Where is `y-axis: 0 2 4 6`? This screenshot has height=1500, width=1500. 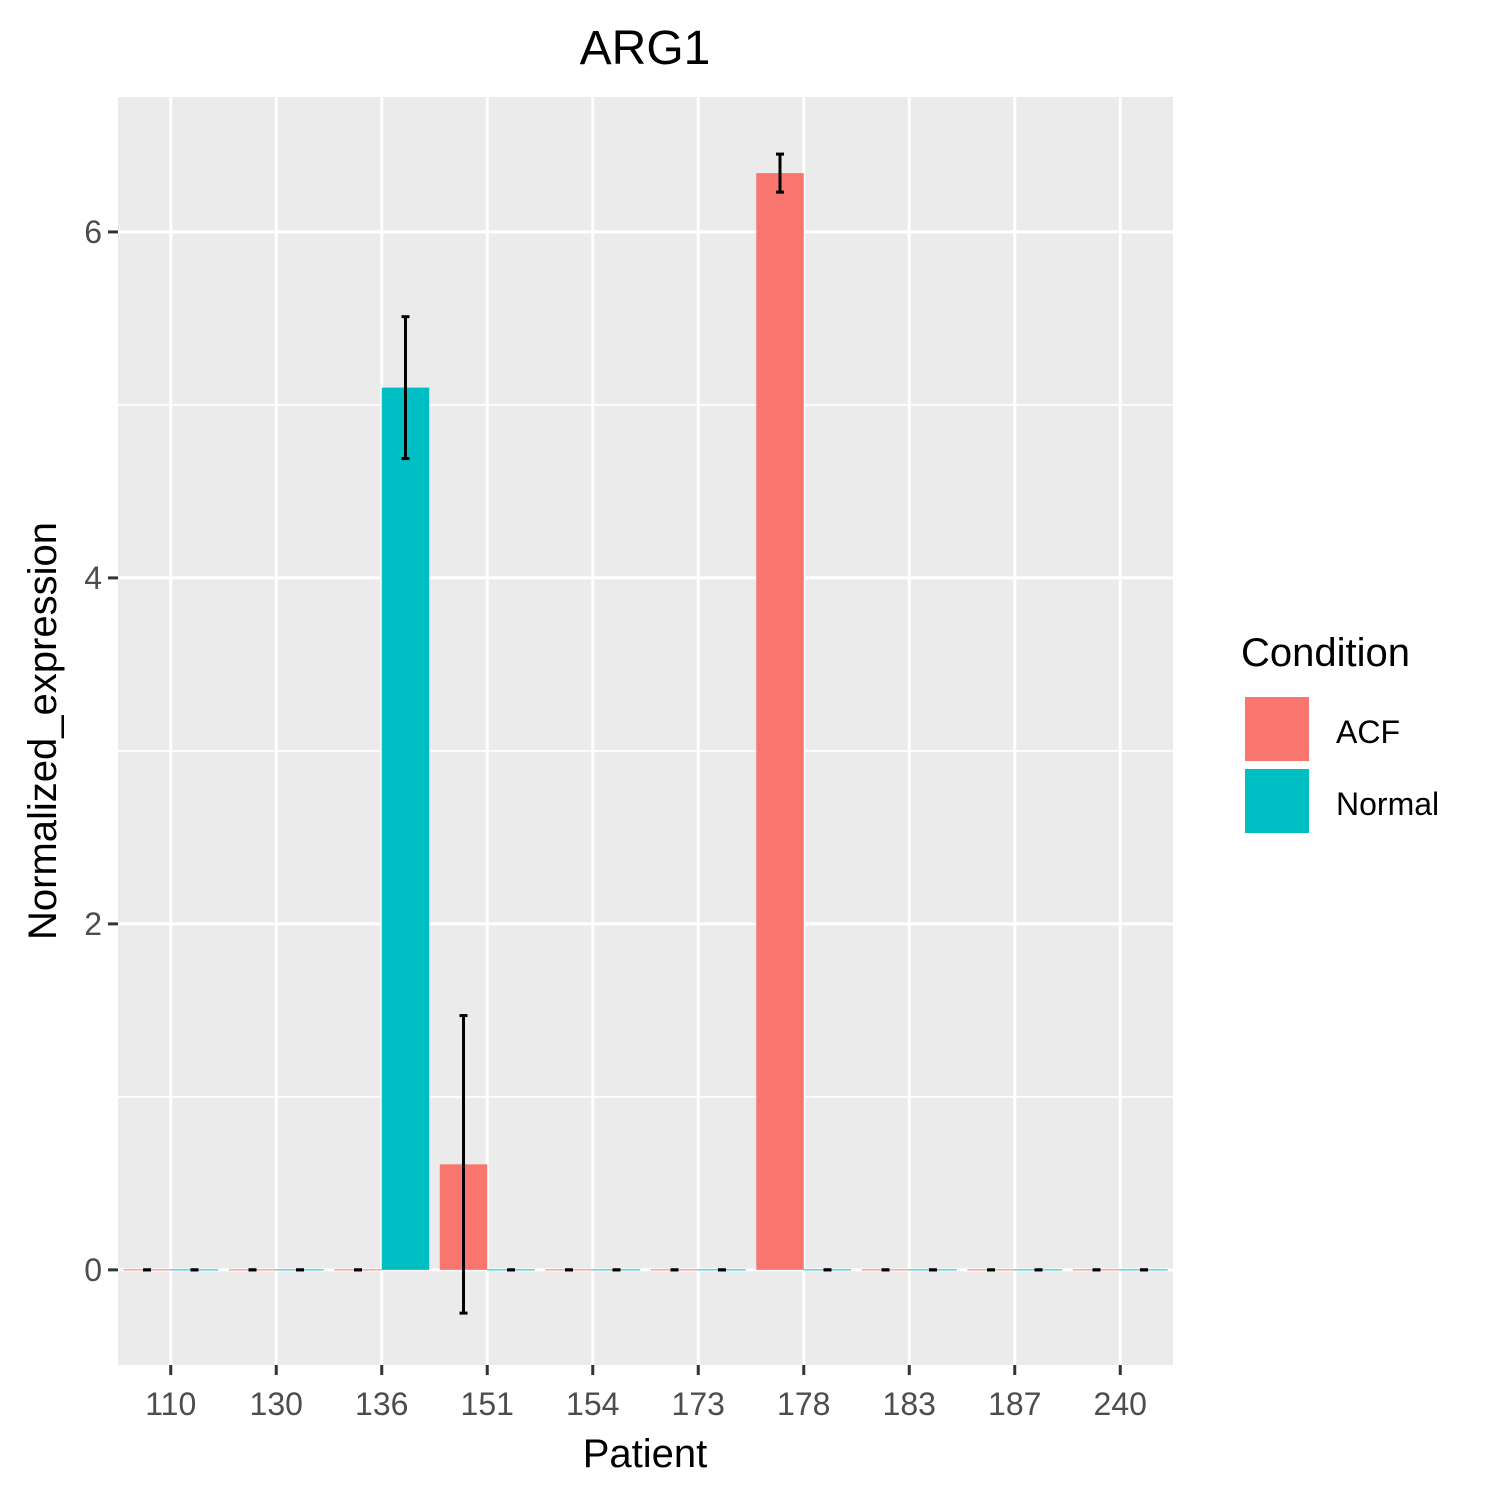 y-axis: 0 2 4 6 is located at coordinates (101, 751).